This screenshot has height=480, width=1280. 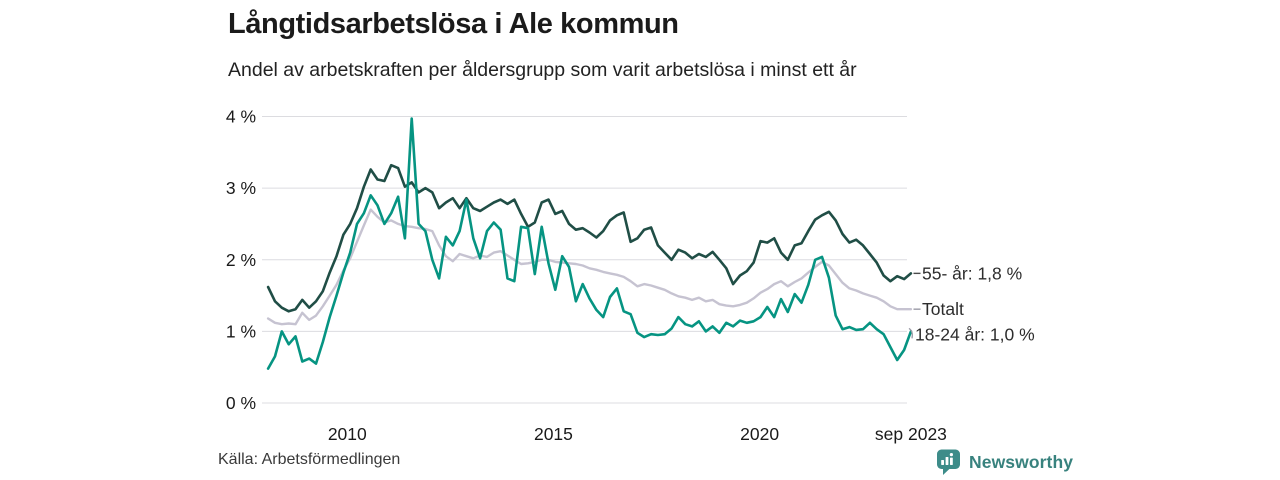 I want to click on brand-logo: Newsworthy, so click(x=1004, y=462).